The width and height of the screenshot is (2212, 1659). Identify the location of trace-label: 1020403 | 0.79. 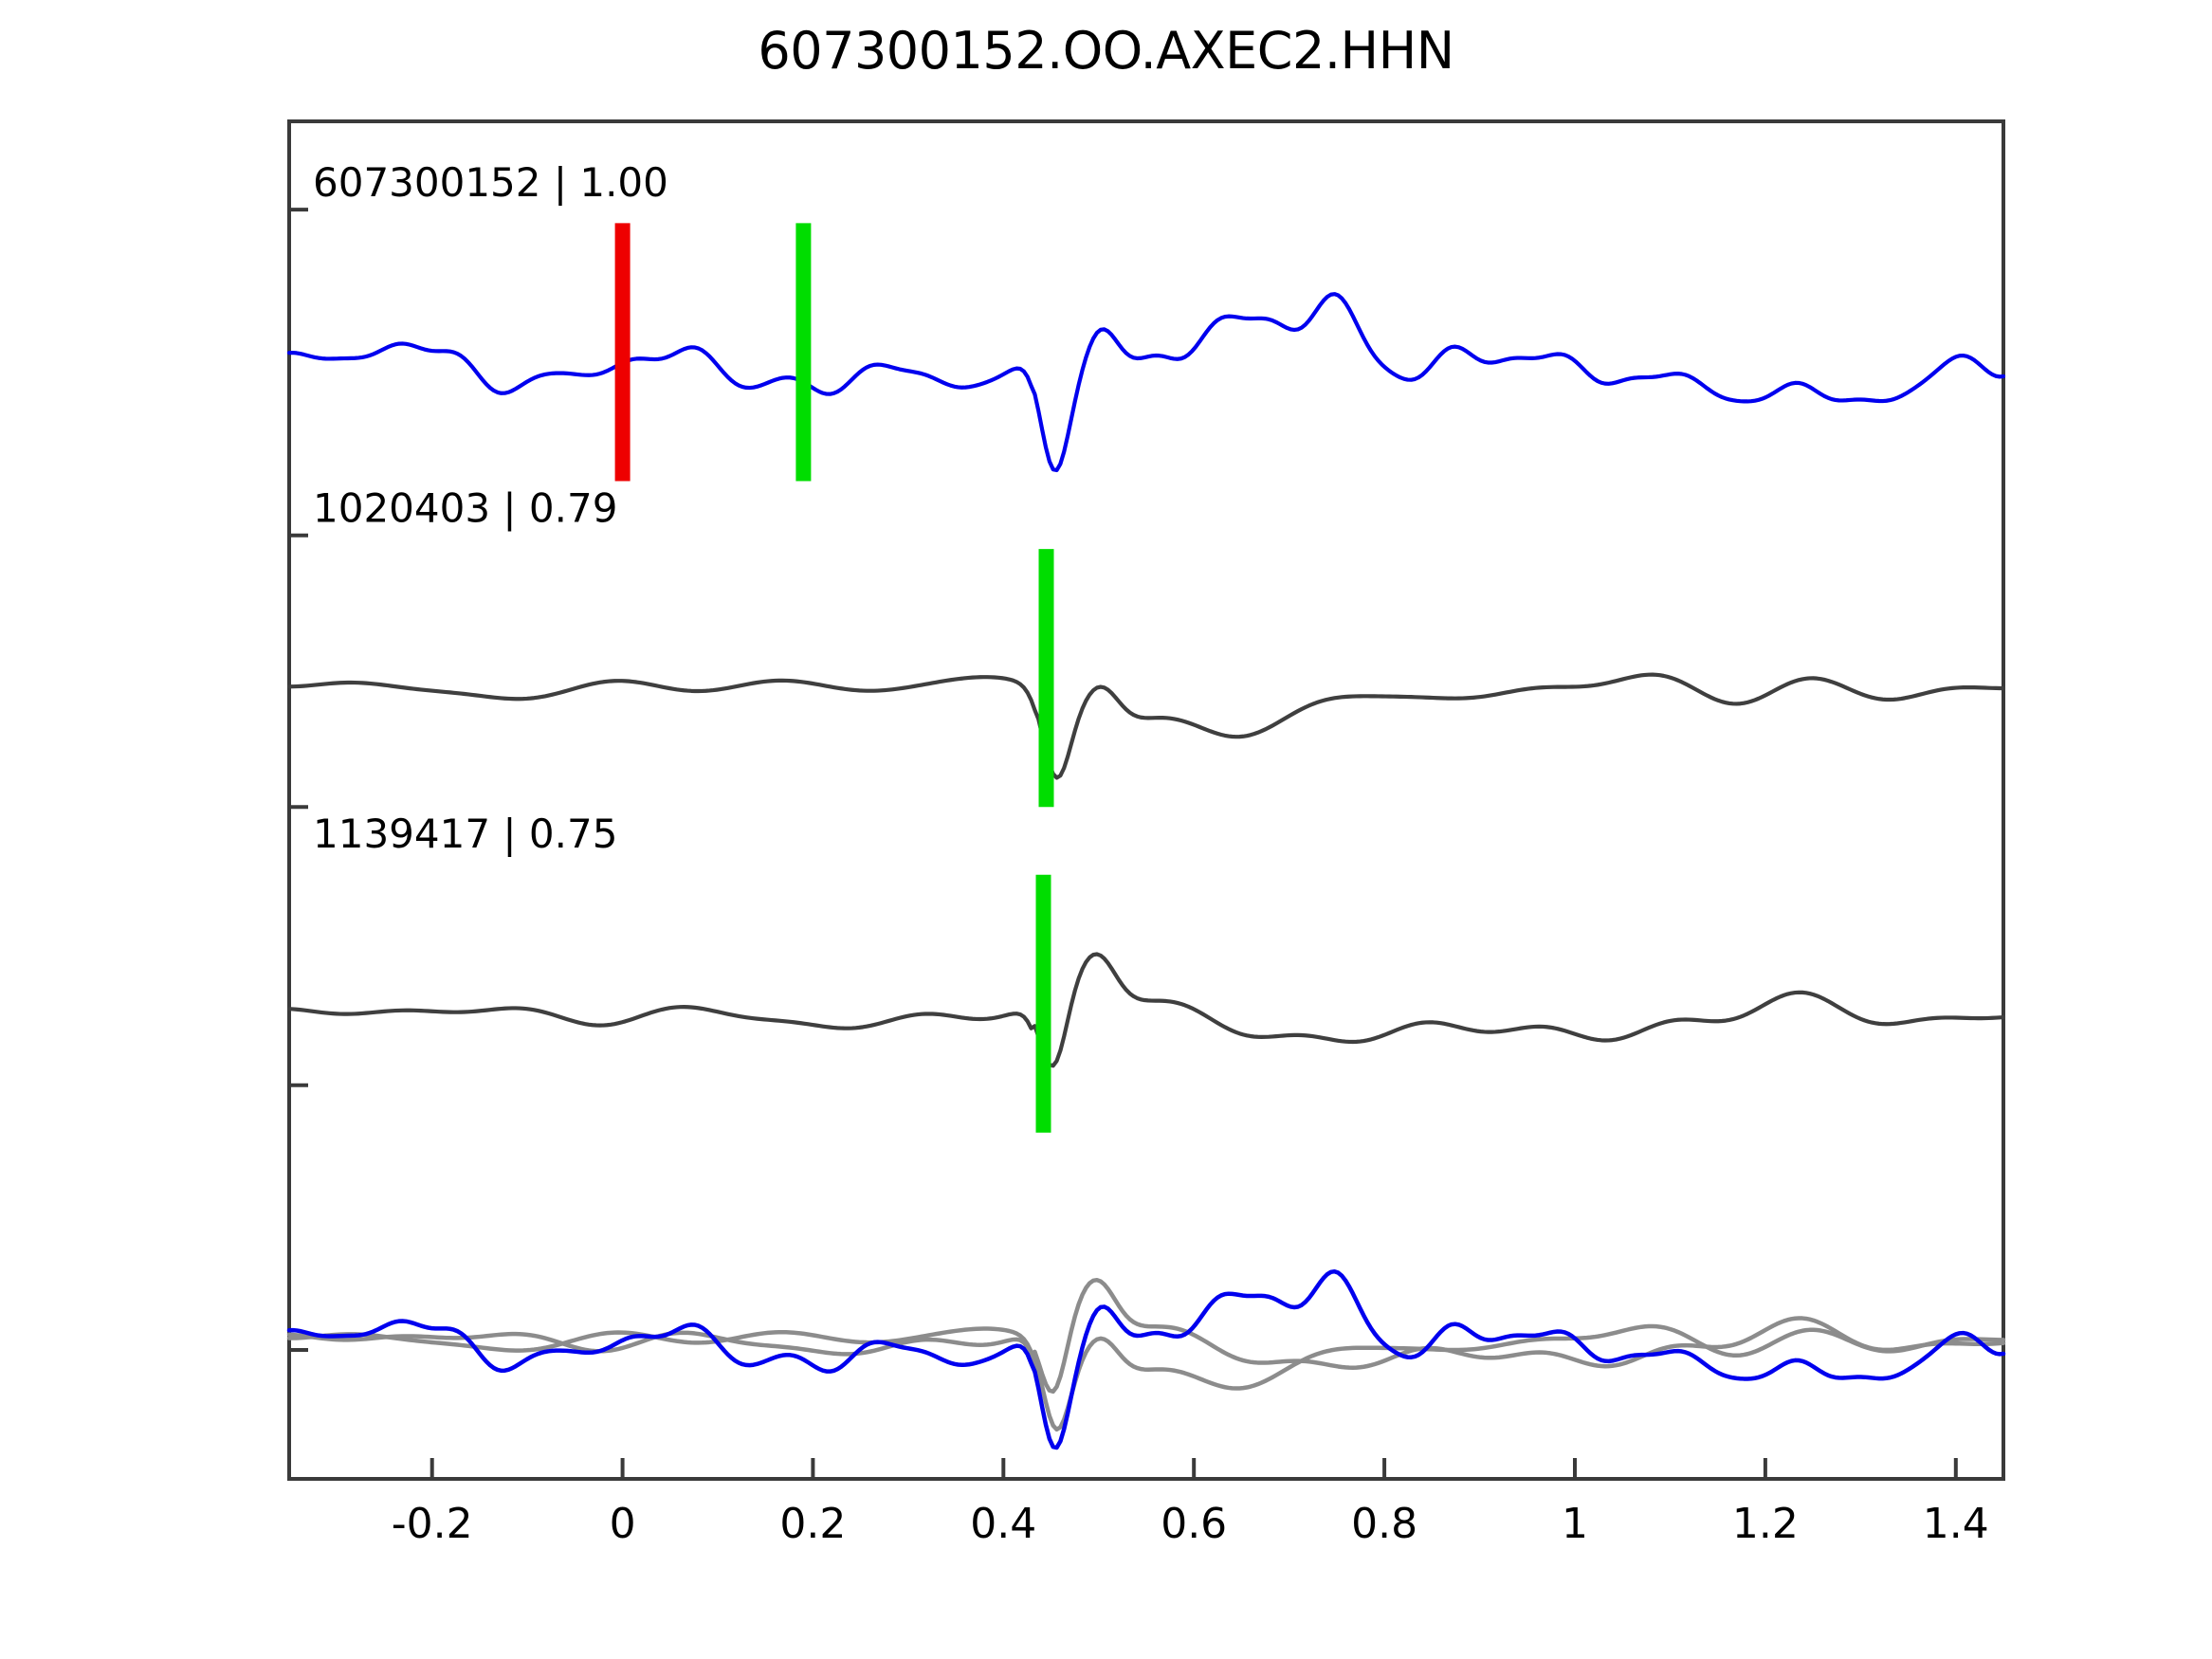
(465, 507).